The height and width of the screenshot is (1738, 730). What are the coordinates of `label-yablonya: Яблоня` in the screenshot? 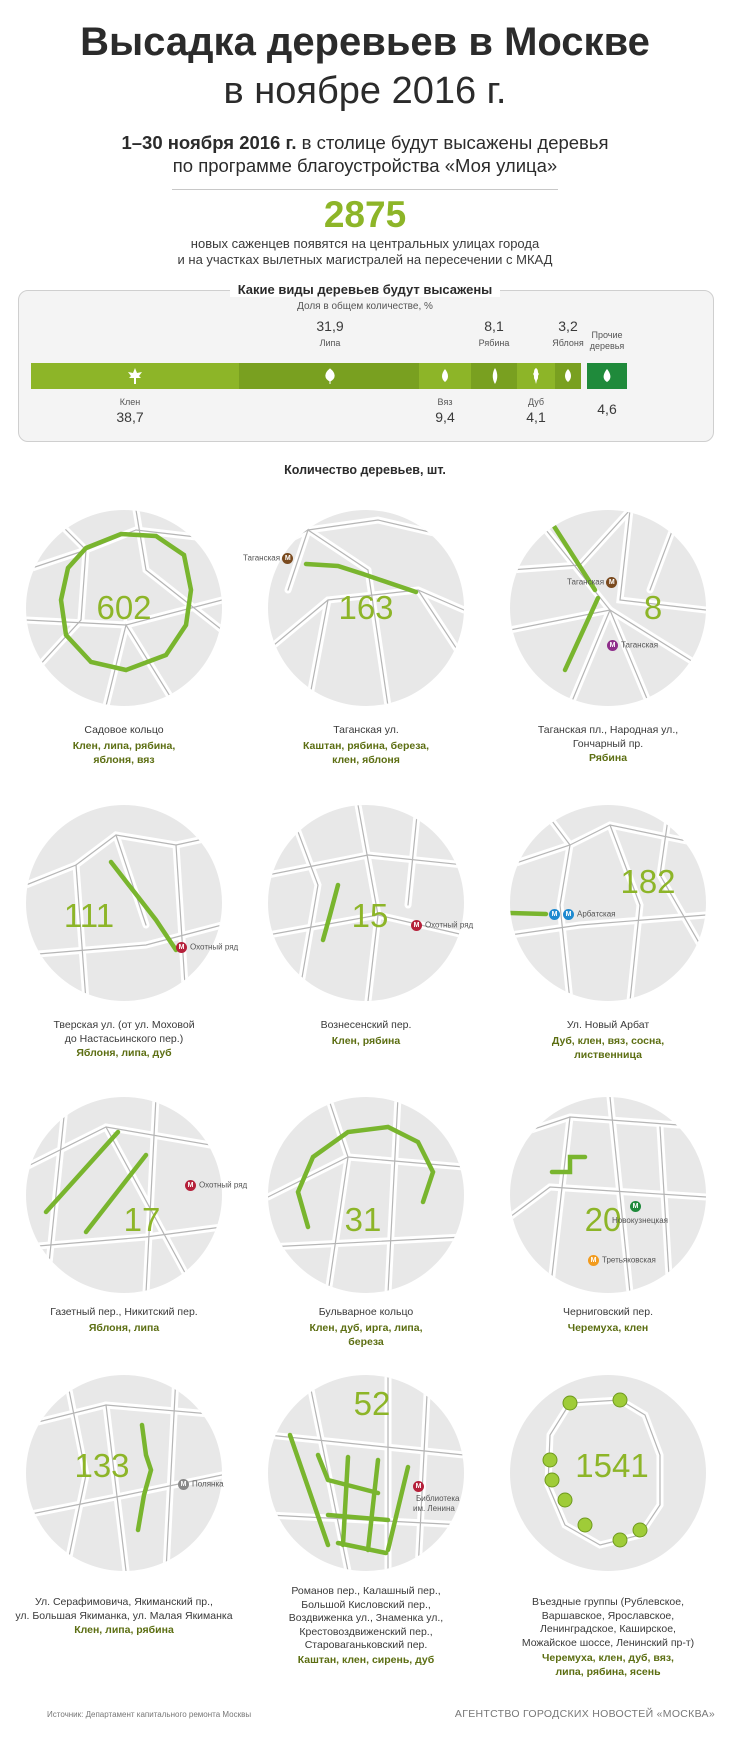 It's located at (568, 343).